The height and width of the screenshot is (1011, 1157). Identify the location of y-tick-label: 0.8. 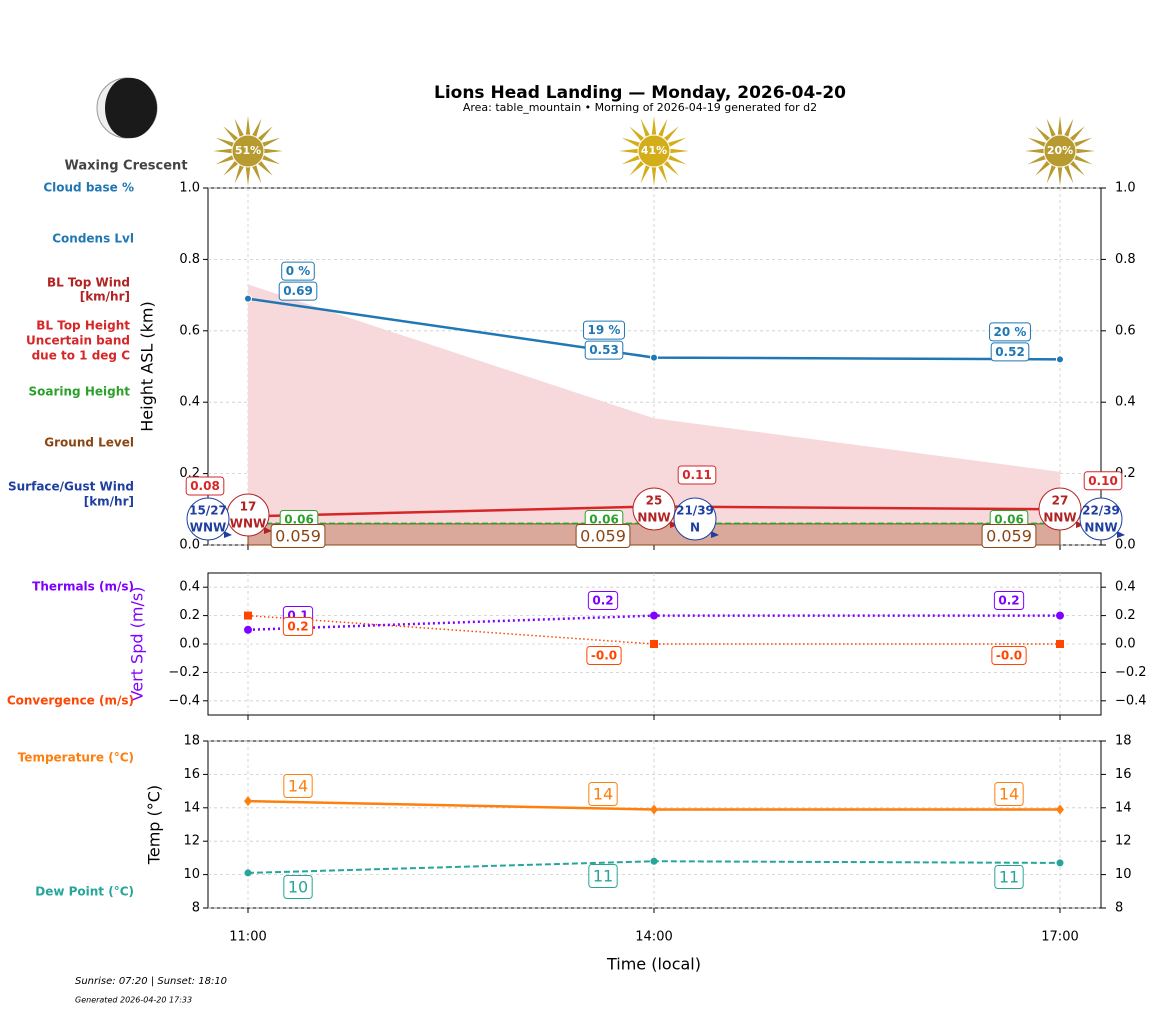
(189, 259).